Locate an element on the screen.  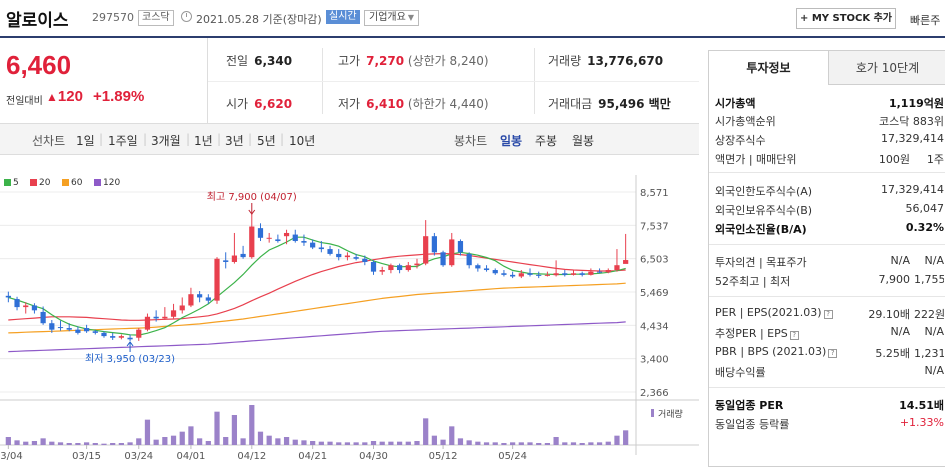
panel-tabs: 투자정보 호가 10단계 is located at coordinates (827, 68).